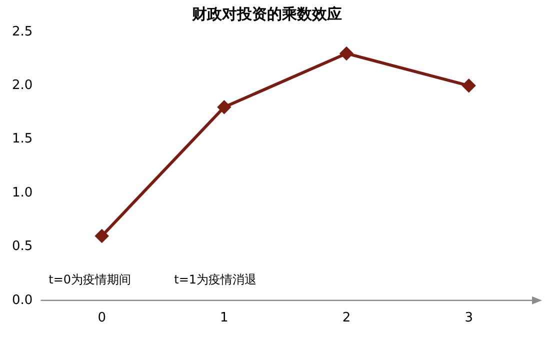 The image size is (550, 340). What do you see at coordinates (215, 279) in the screenshot?
I see `annotation: t=1为疫情消退` at bounding box center [215, 279].